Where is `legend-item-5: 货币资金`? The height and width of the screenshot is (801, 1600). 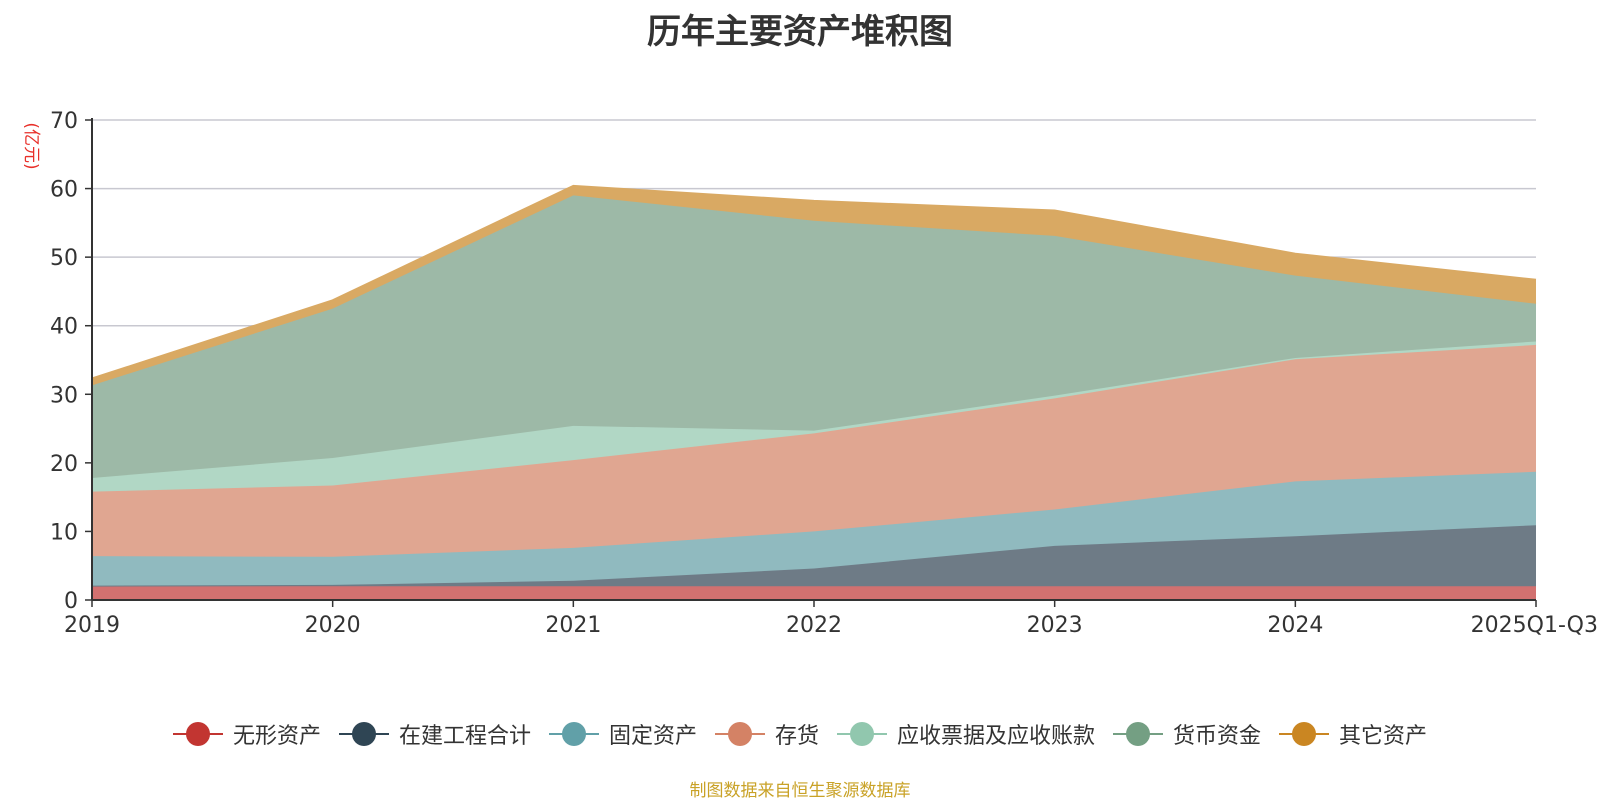
legend-item-5: 货币资金 is located at coordinates (1187, 734).